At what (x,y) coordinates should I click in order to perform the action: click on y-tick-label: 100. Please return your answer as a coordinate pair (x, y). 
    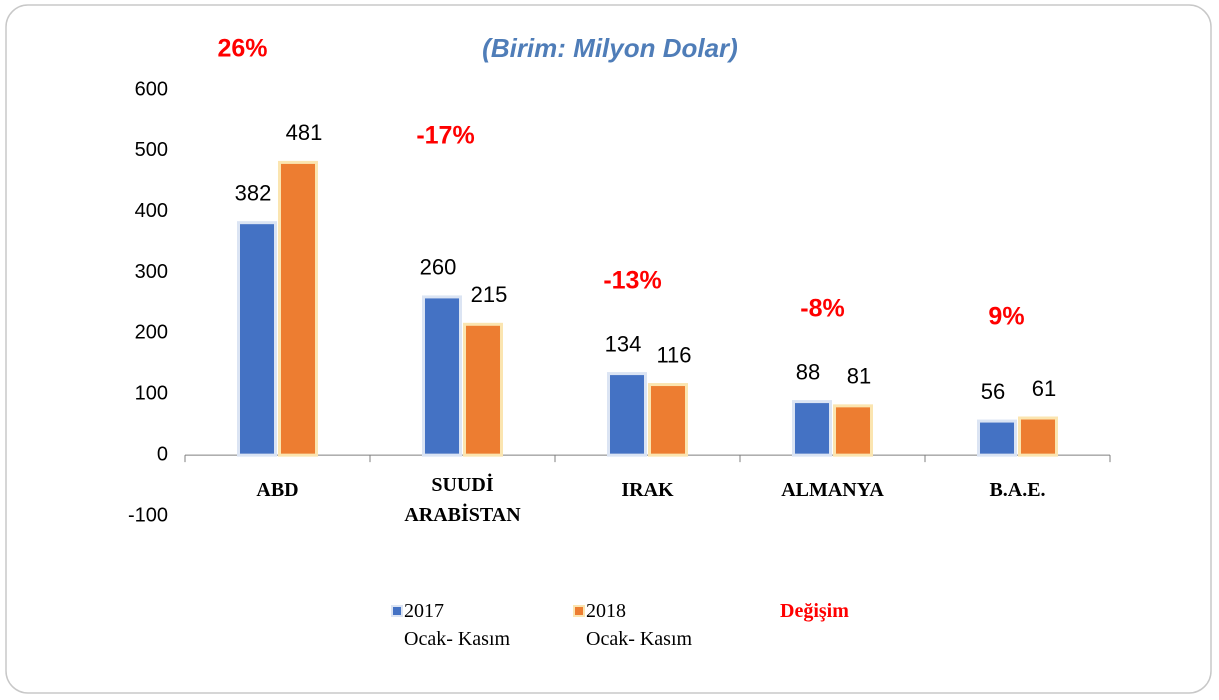
    Looking at the image, I should click on (151, 394).